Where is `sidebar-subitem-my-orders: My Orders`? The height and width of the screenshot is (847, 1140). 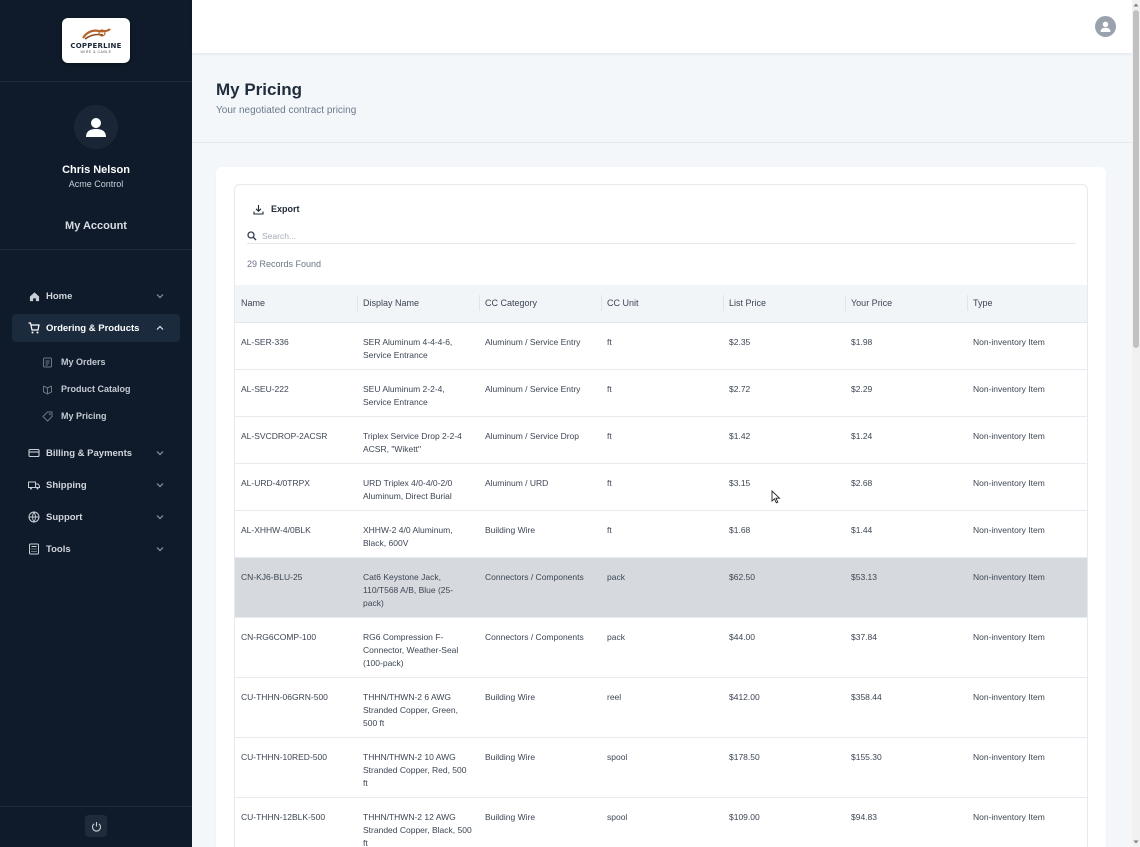 sidebar-subitem-my-orders: My Orders is located at coordinates (74, 362).